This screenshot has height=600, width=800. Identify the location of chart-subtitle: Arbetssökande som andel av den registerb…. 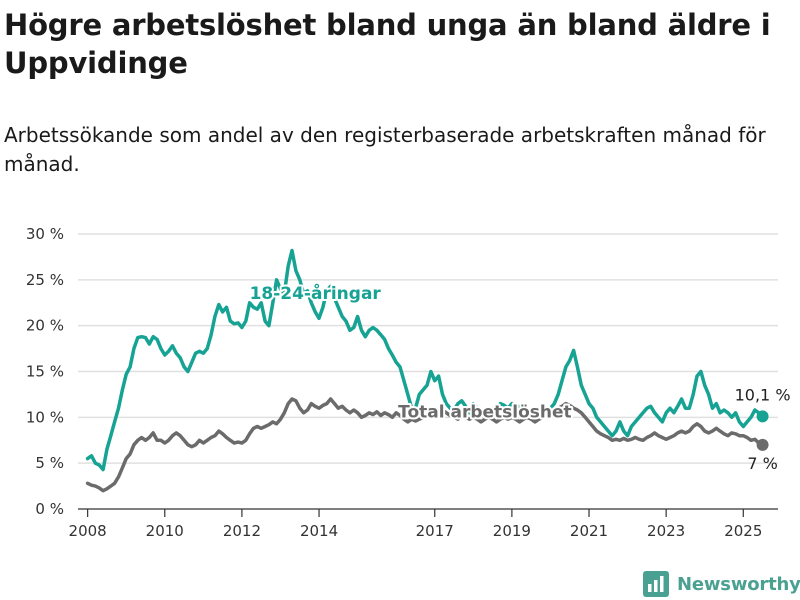
(385, 149).